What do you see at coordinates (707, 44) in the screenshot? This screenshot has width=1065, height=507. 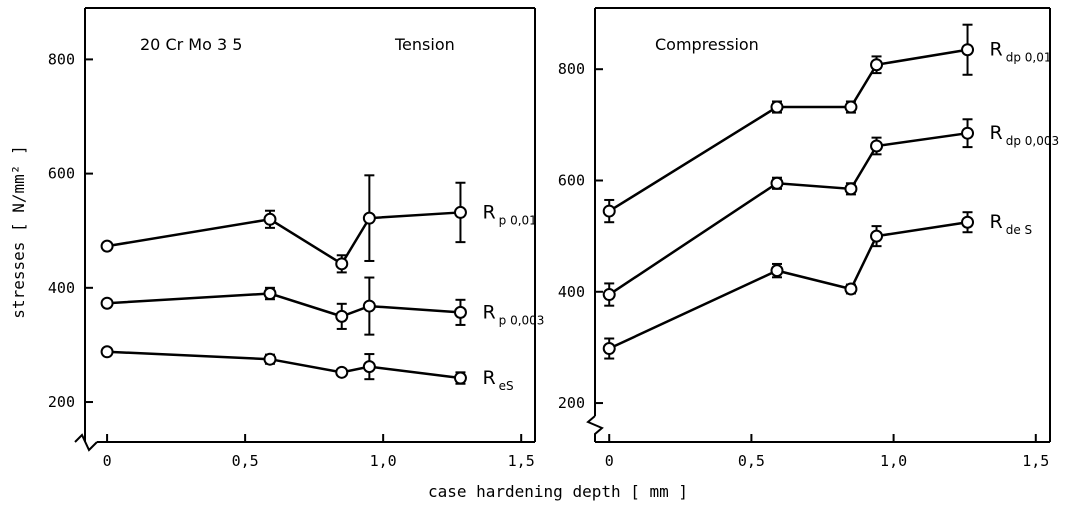 I see `load-case-title: Compression` at bounding box center [707, 44].